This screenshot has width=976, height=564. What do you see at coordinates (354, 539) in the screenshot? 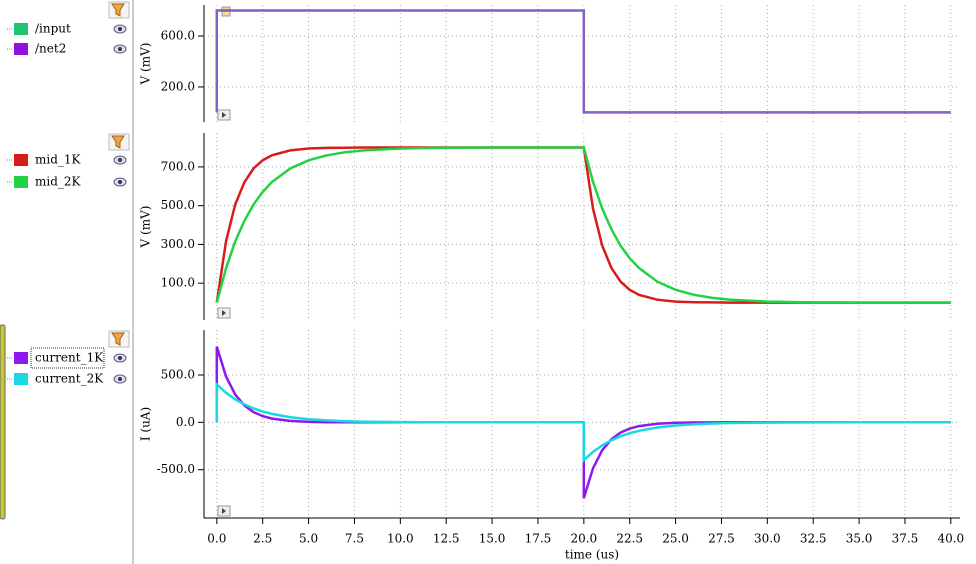
I see `x-tick-label: 7.5` at bounding box center [354, 539].